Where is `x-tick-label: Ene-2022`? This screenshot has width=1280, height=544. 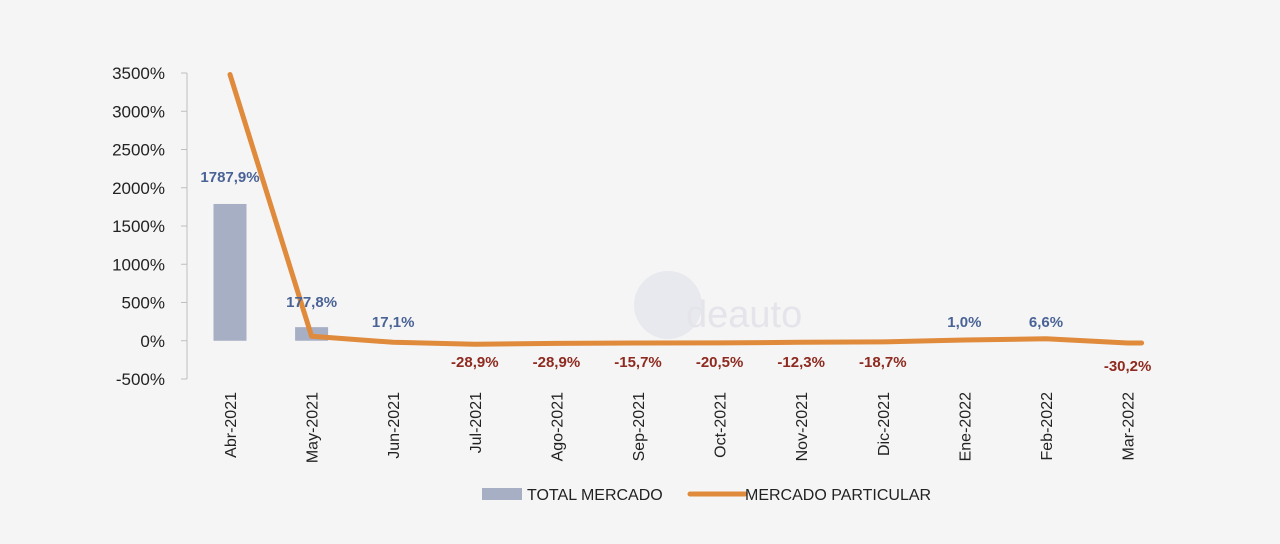 x-tick-label: Ene-2022 is located at coordinates (965, 426).